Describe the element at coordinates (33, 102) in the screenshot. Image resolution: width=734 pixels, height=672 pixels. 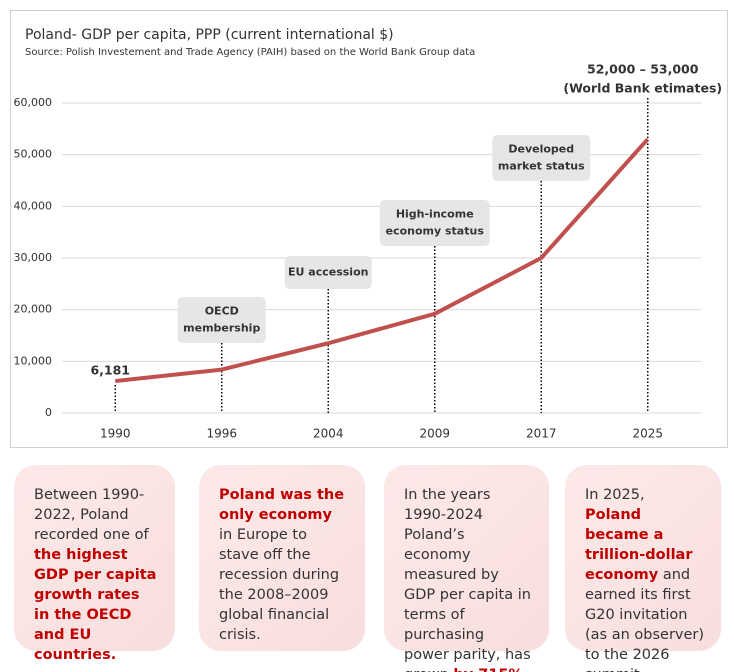
I see `y-tick-label: 60,000` at that location.